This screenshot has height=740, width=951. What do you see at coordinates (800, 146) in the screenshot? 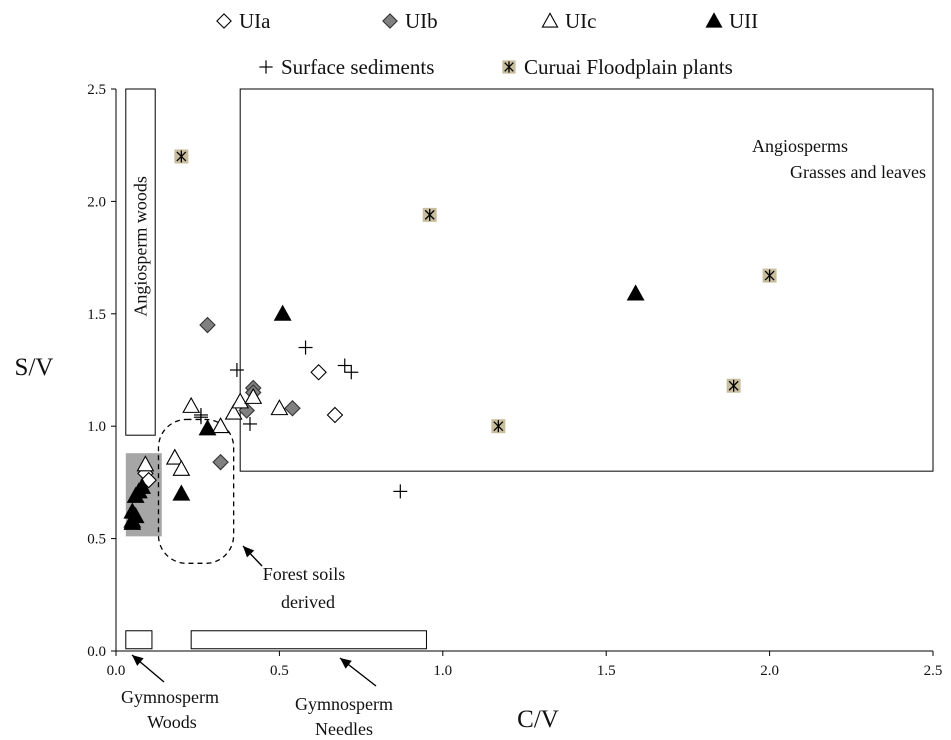
I see `angiosperms-label: Angiosperms` at bounding box center [800, 146].